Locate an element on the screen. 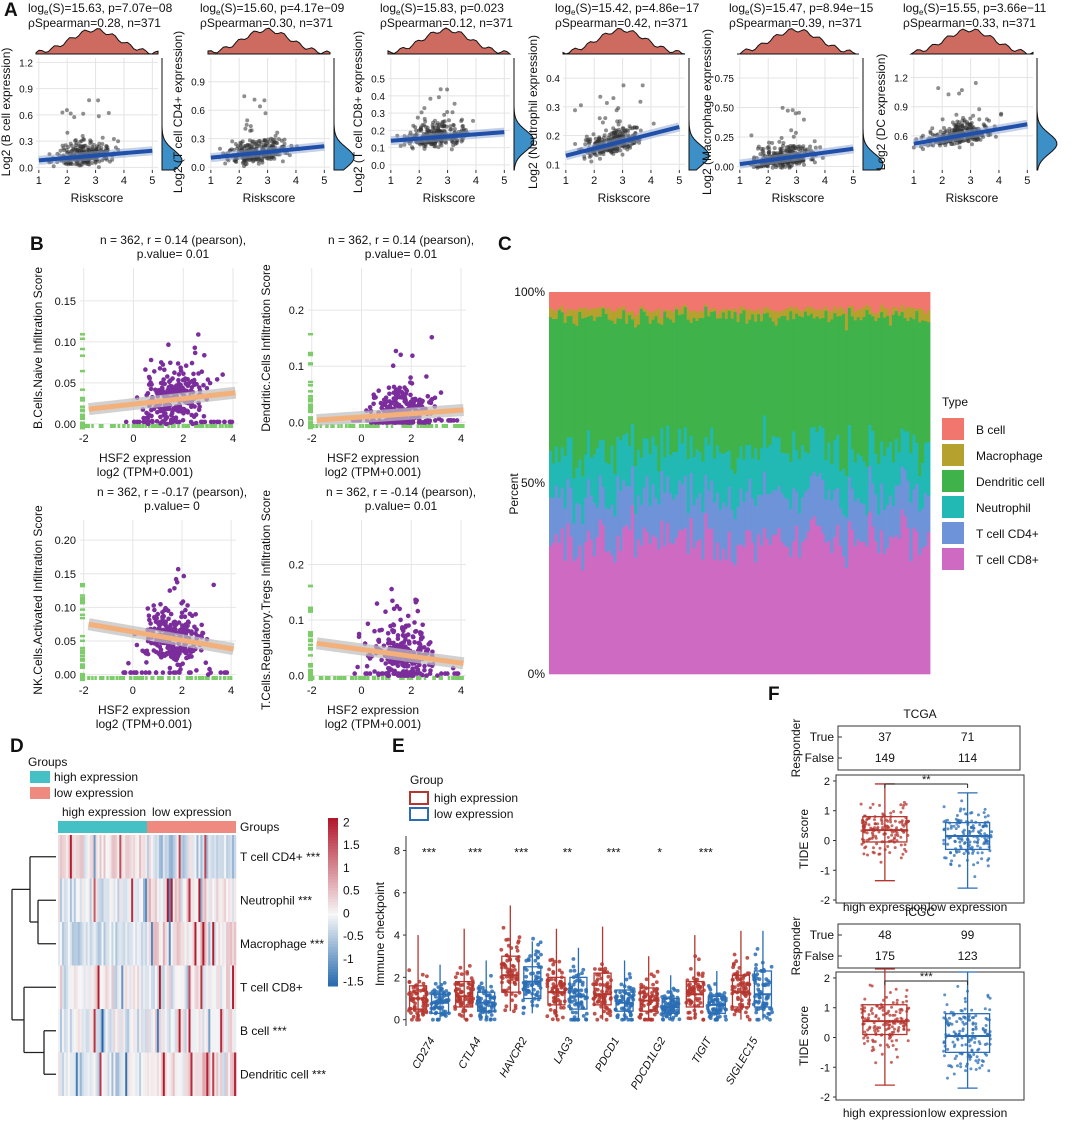  y-tick-label: 0.1 is located at coordinates (553, 165).